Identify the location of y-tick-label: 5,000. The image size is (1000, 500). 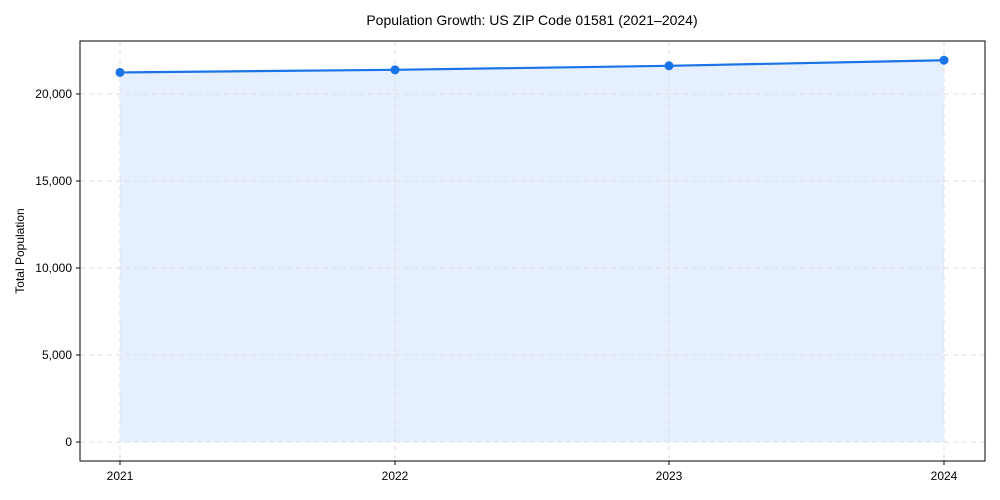
(57, 355).